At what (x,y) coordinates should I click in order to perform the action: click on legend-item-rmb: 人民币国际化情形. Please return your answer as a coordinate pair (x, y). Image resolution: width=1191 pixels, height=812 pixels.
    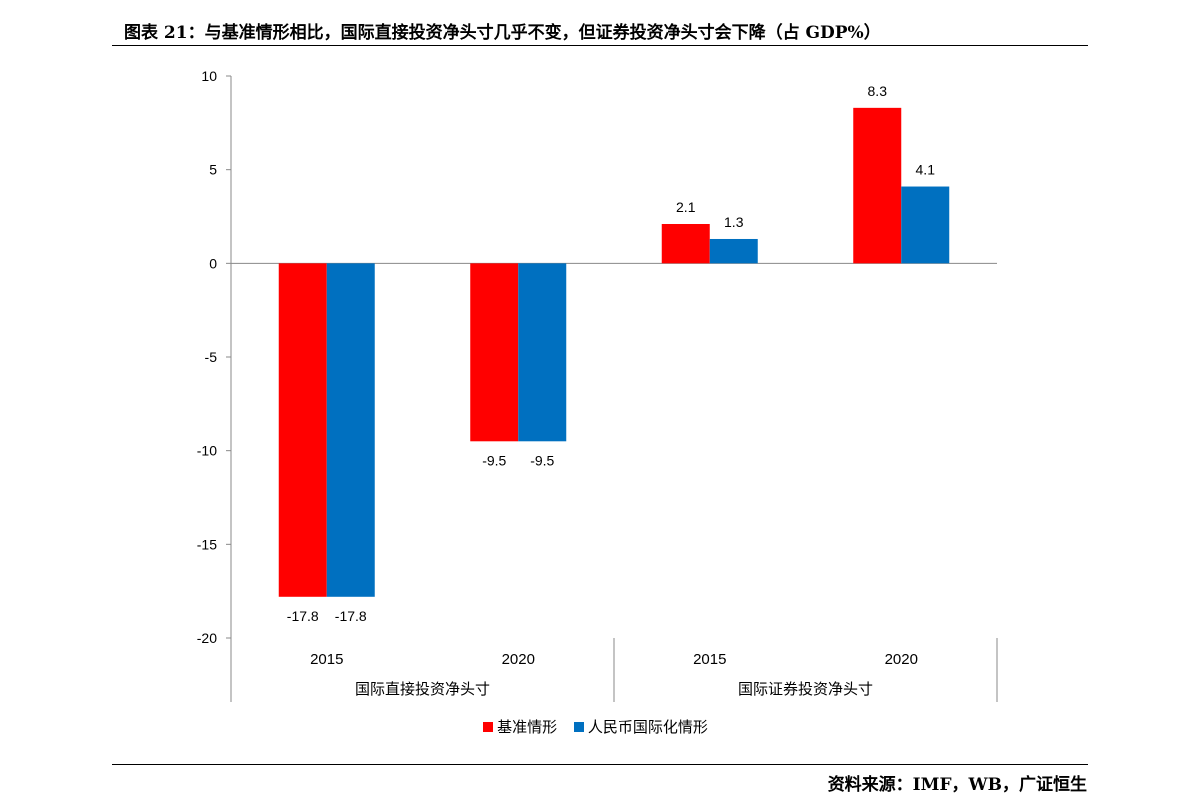
    Looking at the image, I should click on (640, 726).